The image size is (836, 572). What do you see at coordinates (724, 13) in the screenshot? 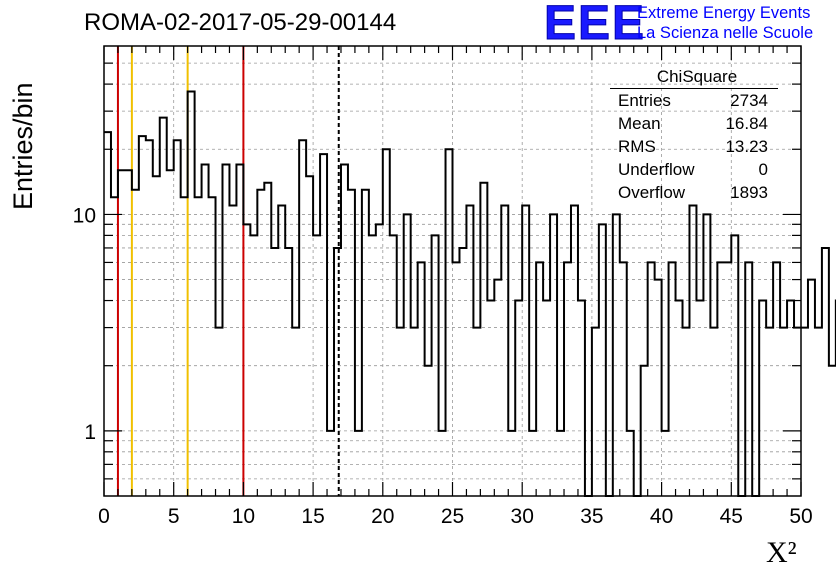
I see `logo-line-1: Extreme Energy Events` at bounding box center [724, 13].